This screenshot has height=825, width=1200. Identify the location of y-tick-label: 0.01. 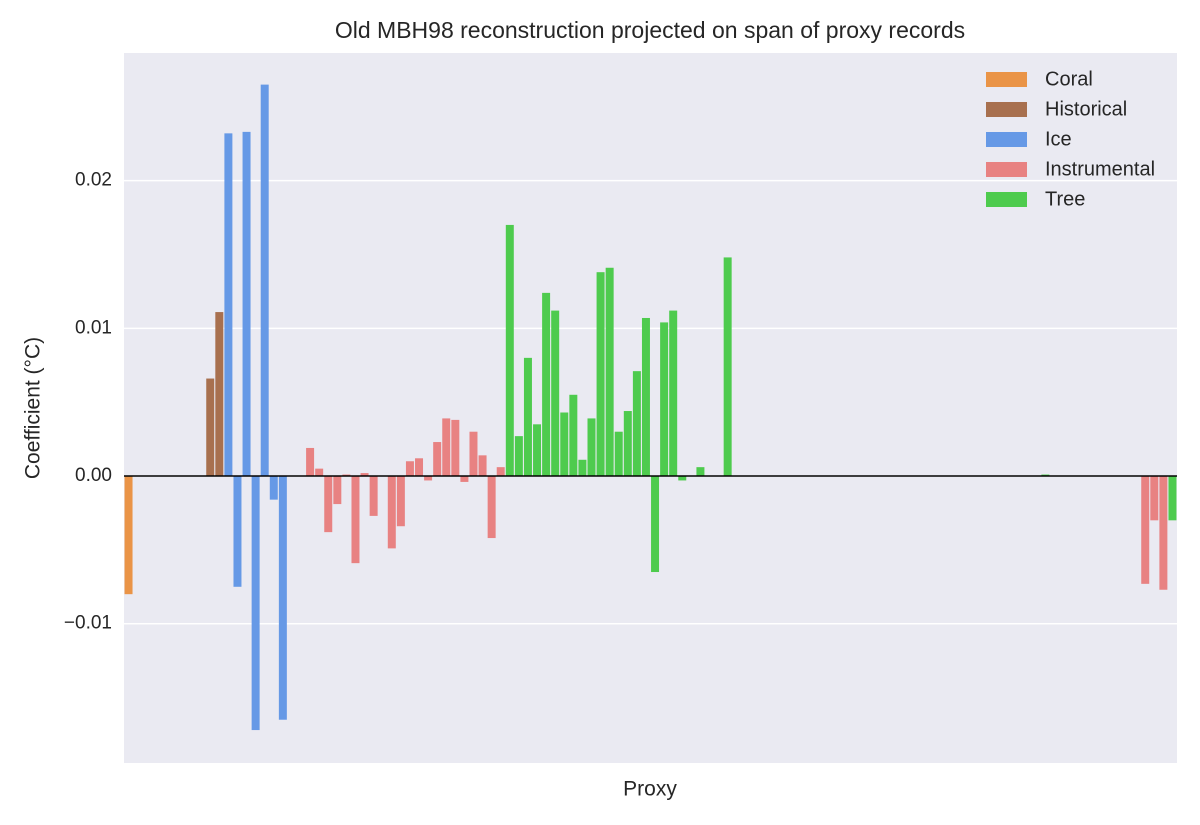
(93, 327).